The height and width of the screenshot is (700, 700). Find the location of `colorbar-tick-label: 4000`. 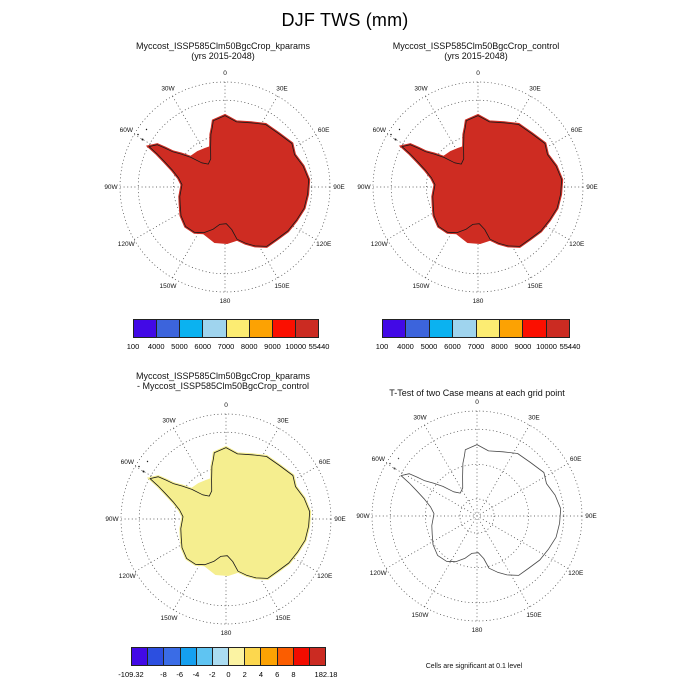

colorbar-tick-label: 4000 is located at coordinates (156, 346).